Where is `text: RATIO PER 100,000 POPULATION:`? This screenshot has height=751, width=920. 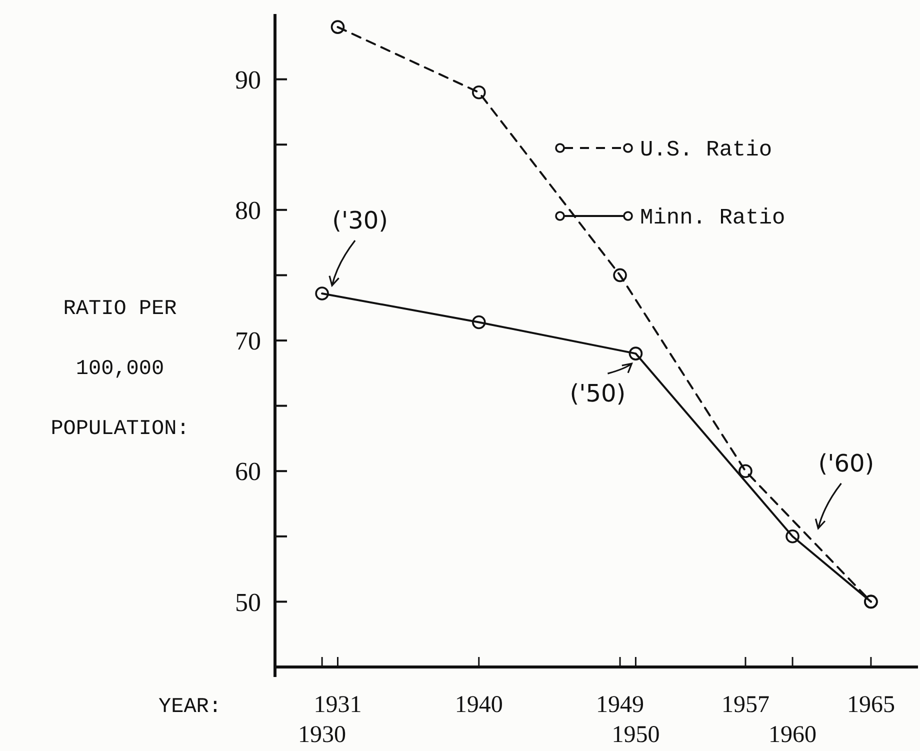 text: RATIO PER 100,000 POPULATION: is located at coordinates (120, 369).